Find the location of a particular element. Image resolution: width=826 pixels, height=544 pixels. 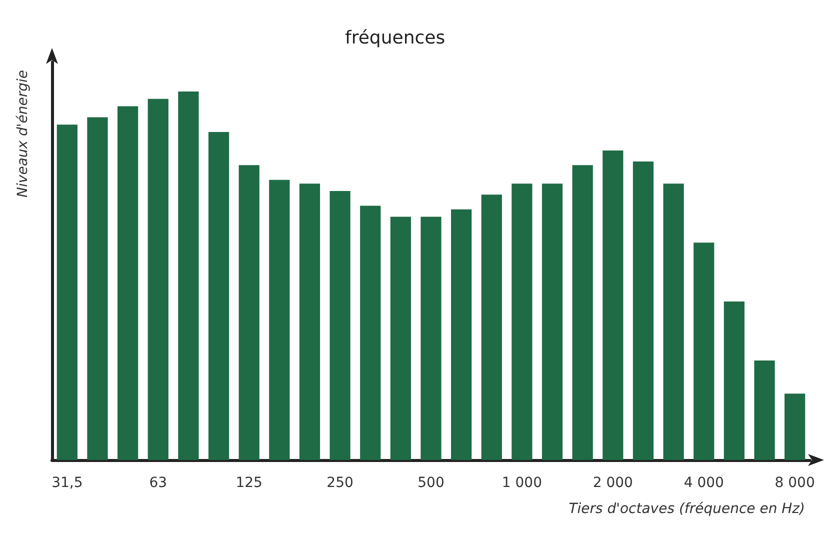

x-tick-label: 250 is located at coordinates (340, 483).